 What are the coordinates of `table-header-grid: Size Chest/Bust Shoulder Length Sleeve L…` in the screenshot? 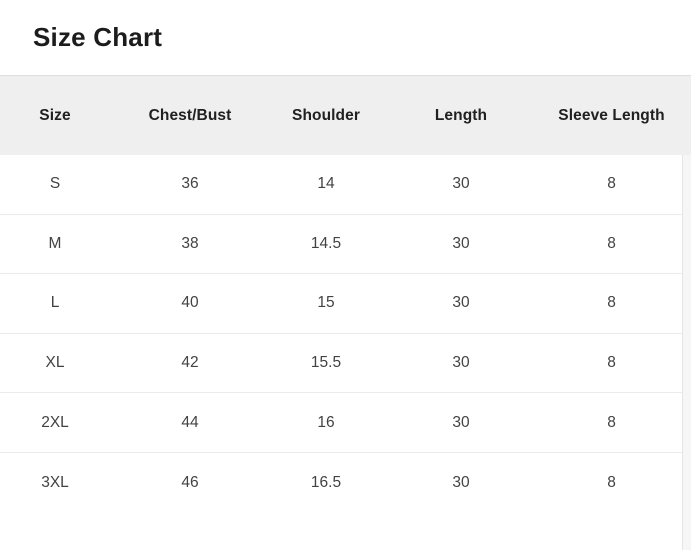 It's located at (341, 116).